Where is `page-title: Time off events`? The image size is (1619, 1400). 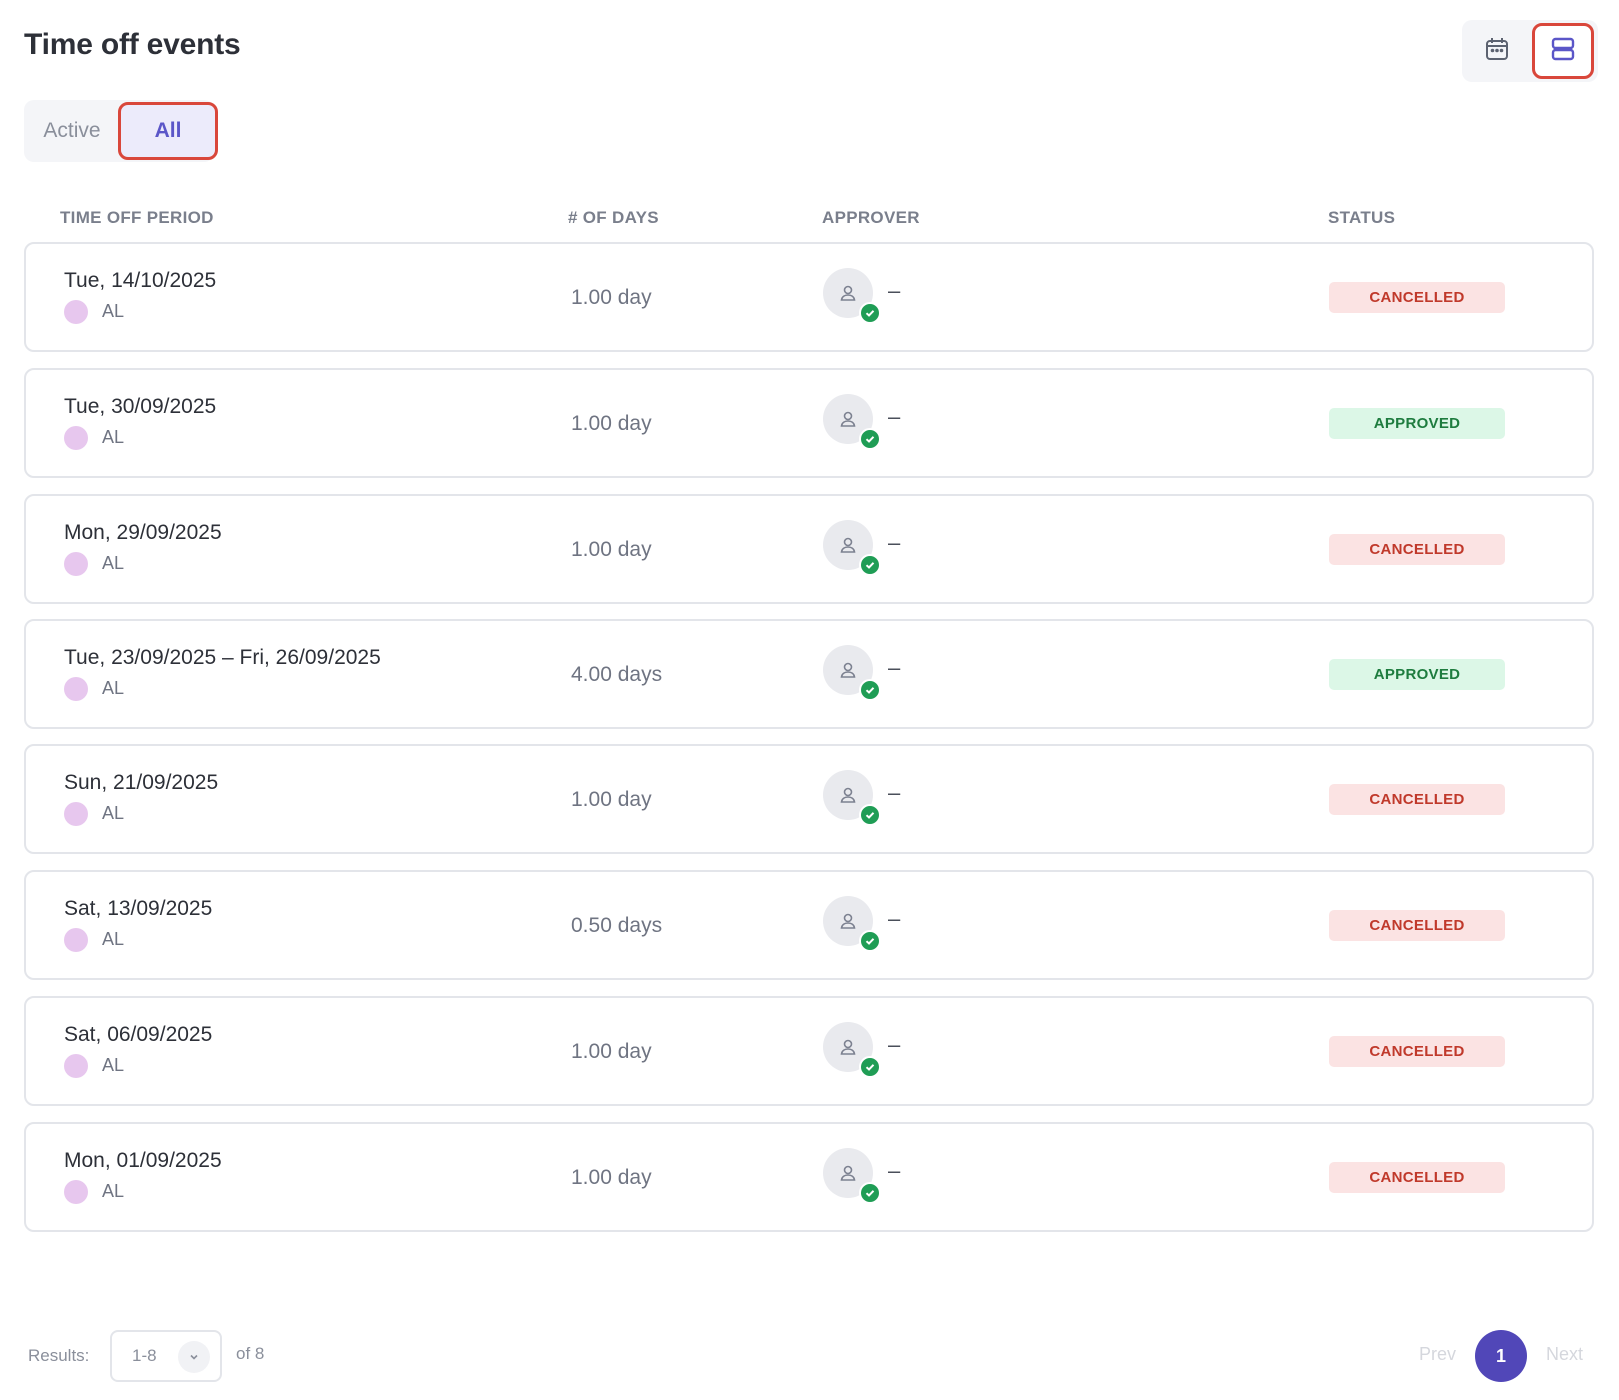
page-title: Time off events is located at coordinates (132, 44).